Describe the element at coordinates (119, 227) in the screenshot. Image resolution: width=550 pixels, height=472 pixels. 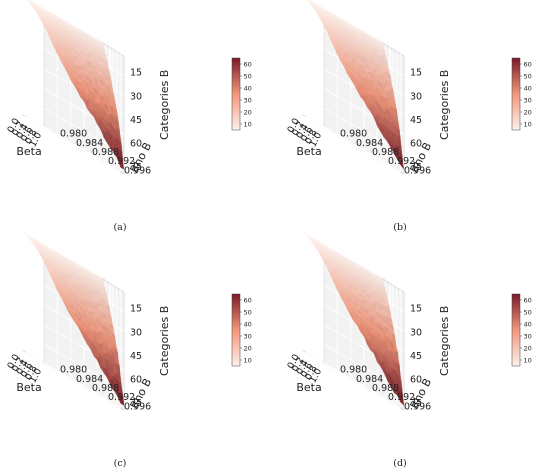
I see `panel-caption: (a)` at that location.